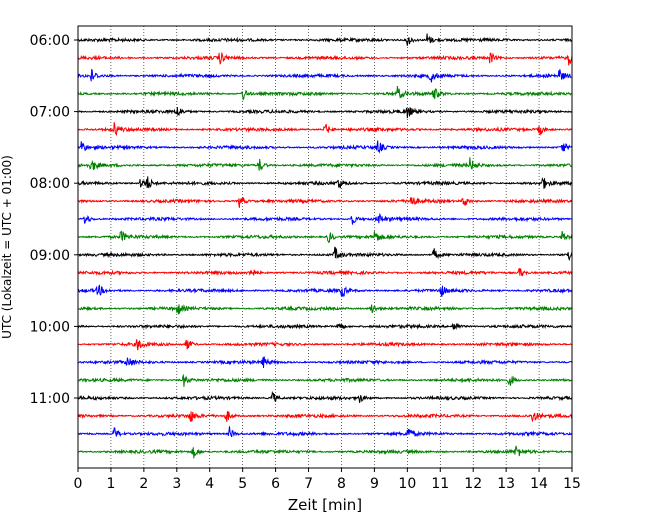  What do you see at coordinates (78, 484) in the screenshot?
I see `x-tick-label: 0` at bounding box center [78, 484].